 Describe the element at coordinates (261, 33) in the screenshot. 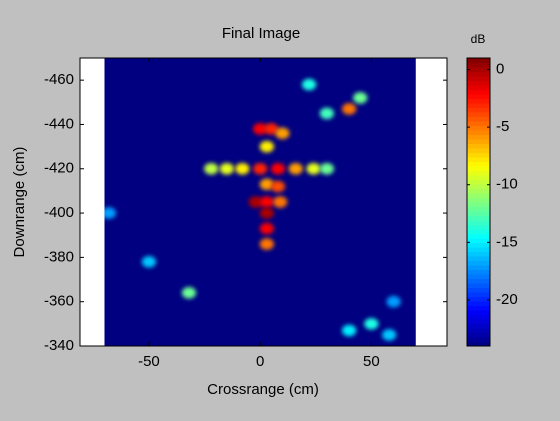

I see `chart-title: Final Image` at that location.